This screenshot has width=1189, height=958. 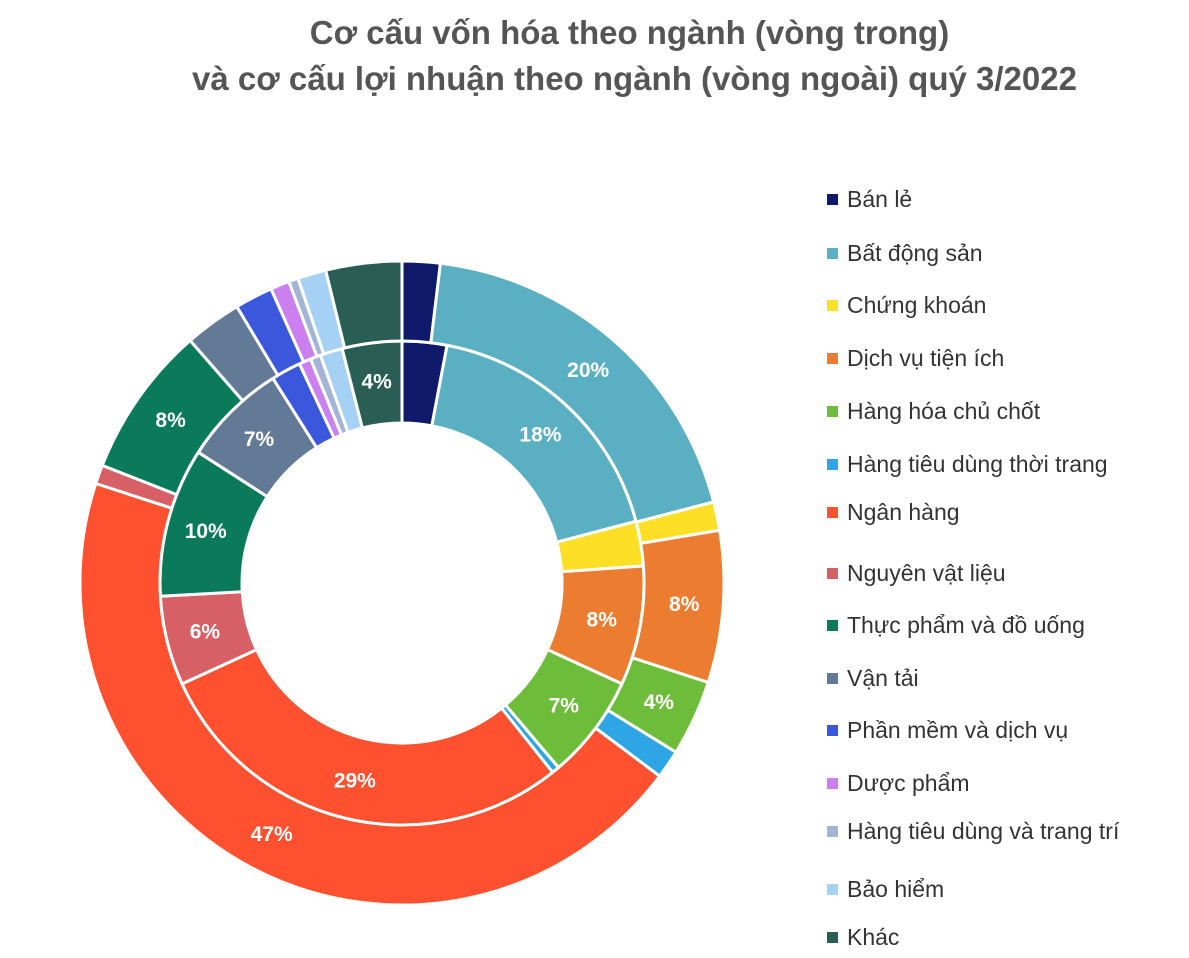 I want to click on legend-label: Hàng tiêu dùng thời trang, so click(x=977, y=463).